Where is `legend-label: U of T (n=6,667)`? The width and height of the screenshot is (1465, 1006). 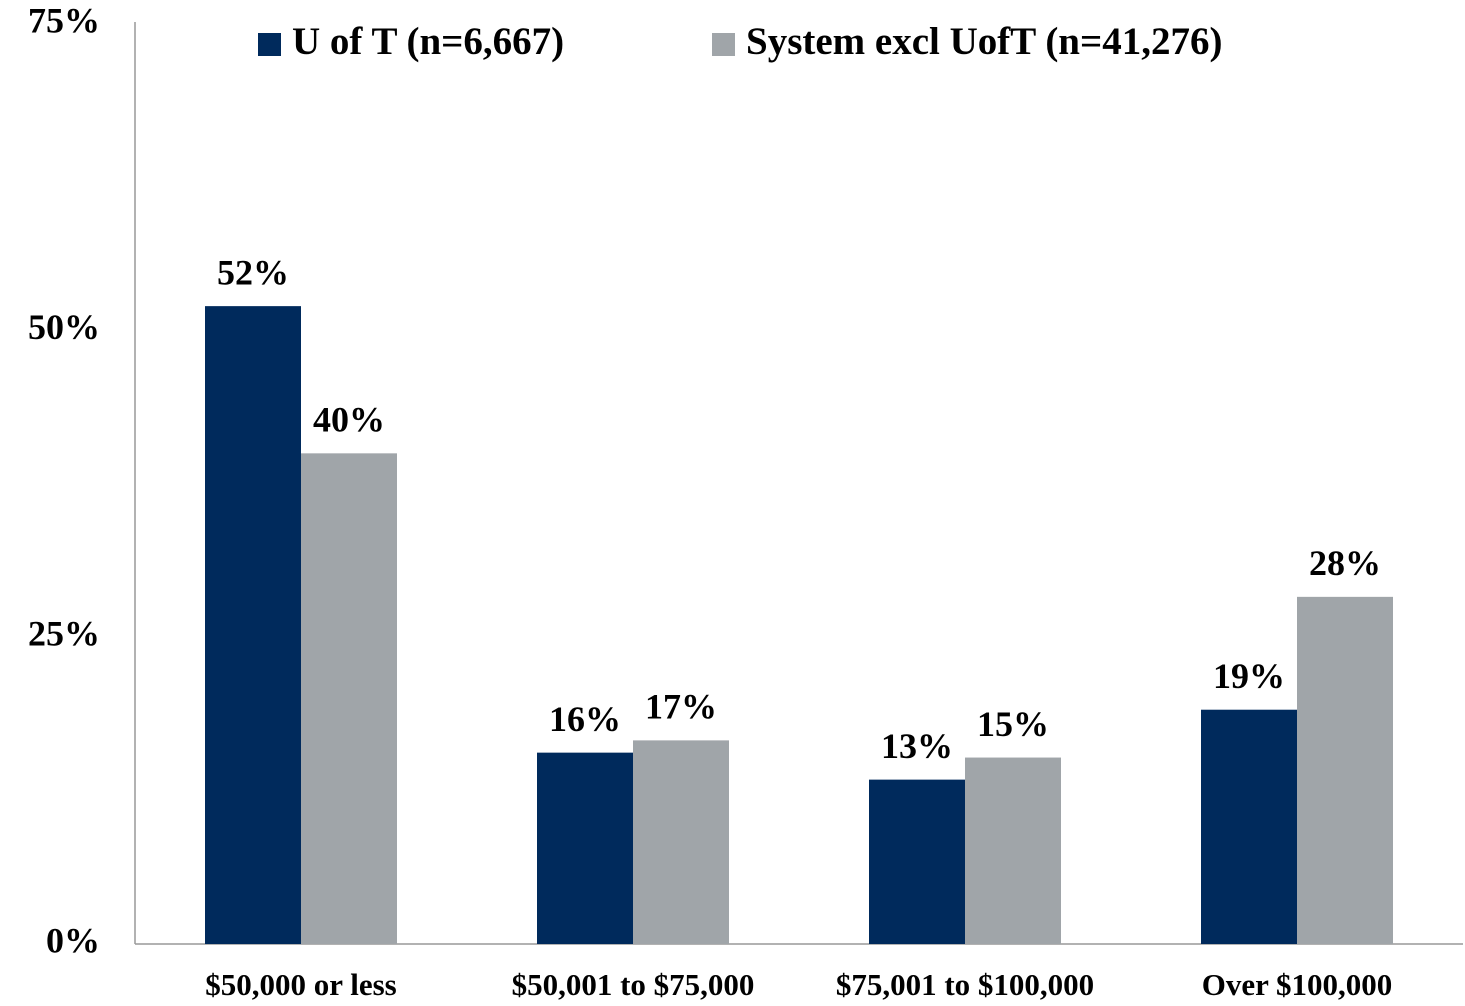
legend-label: U of T (n=6,667) is located at coordinates (428, 41).